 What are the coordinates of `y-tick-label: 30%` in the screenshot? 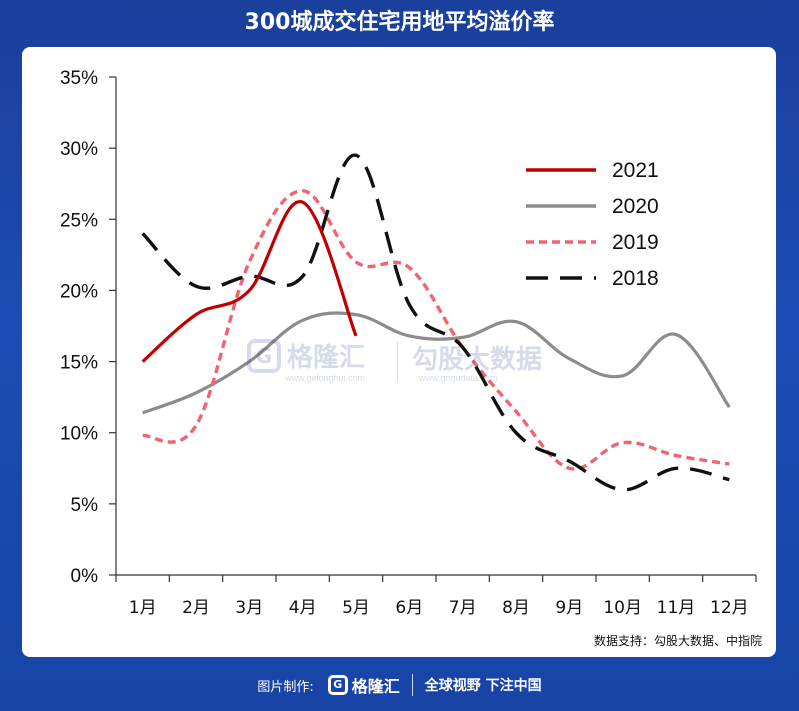 It's located at (79, 149).